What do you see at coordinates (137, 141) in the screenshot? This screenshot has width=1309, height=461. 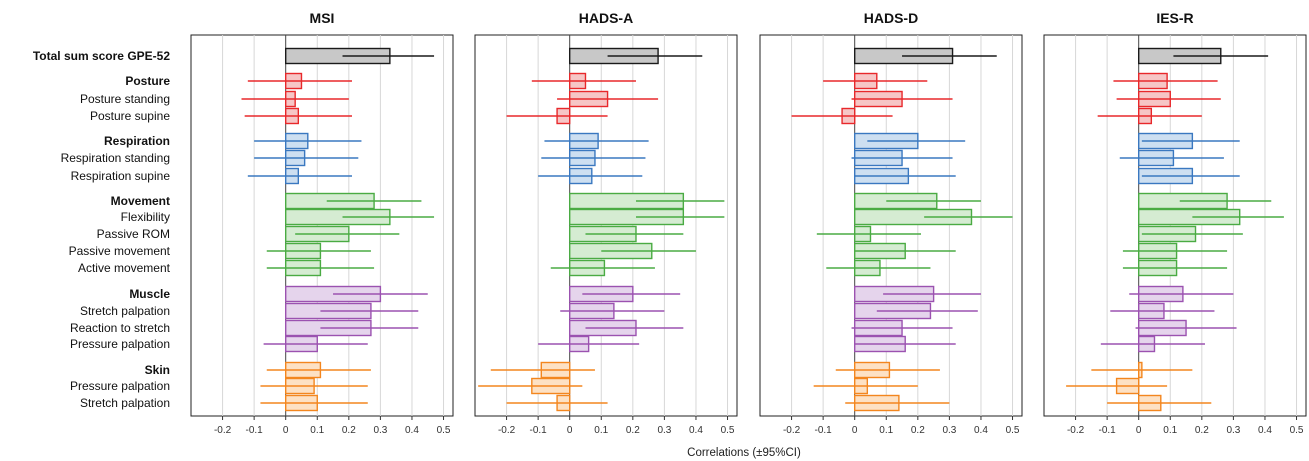 I see `row-label: Respiration` at bounding box center [137, 141].